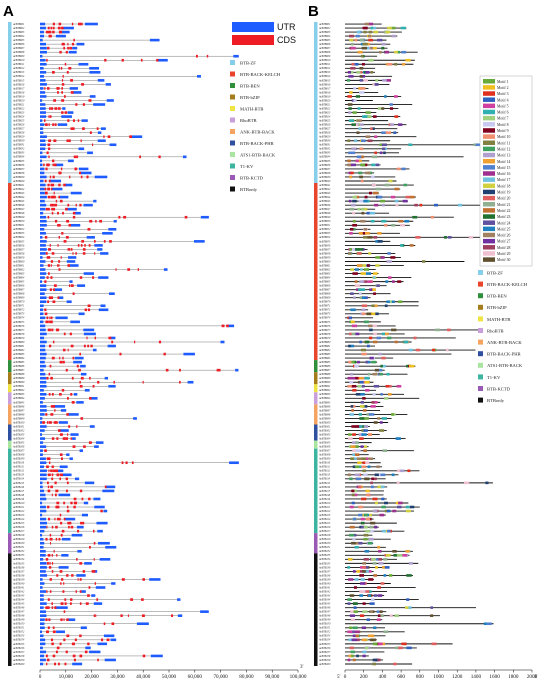 Image resolution: width=550 pixels, height=685 pixels. Describe the element at coordinates (324, 378) in the screenshot. I see `gene-label: AeBTB089` at that location.